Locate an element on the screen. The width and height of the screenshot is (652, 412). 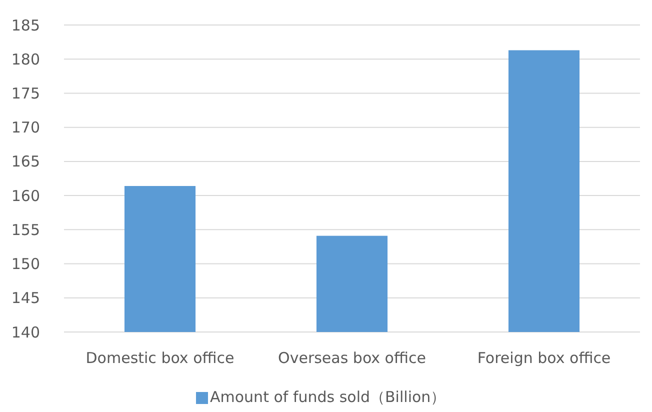
x-tick-label: Domestic box office is located at coordinates (160, 358).